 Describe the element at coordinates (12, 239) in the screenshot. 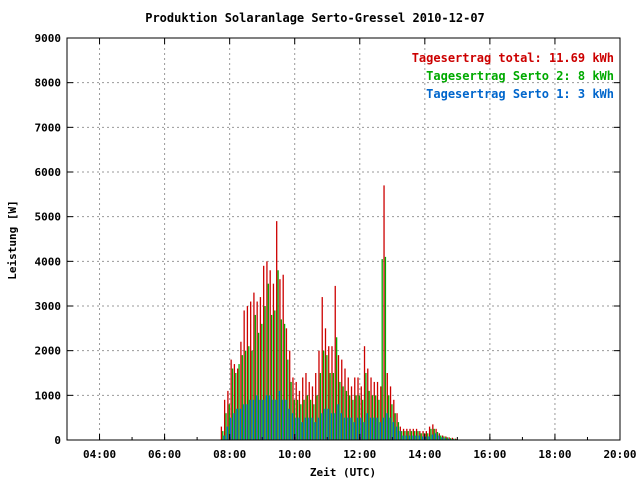

I see `y-axis-label: Leistung [W]` at that location.